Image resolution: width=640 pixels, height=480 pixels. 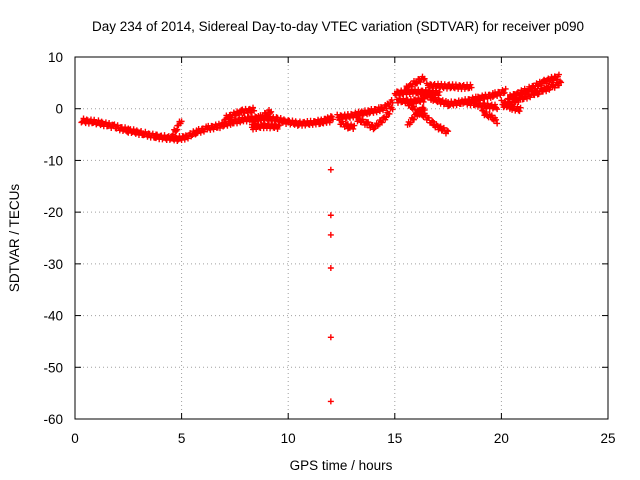 I want to click on x-tick-label: 25, so click(x=607, y=438).